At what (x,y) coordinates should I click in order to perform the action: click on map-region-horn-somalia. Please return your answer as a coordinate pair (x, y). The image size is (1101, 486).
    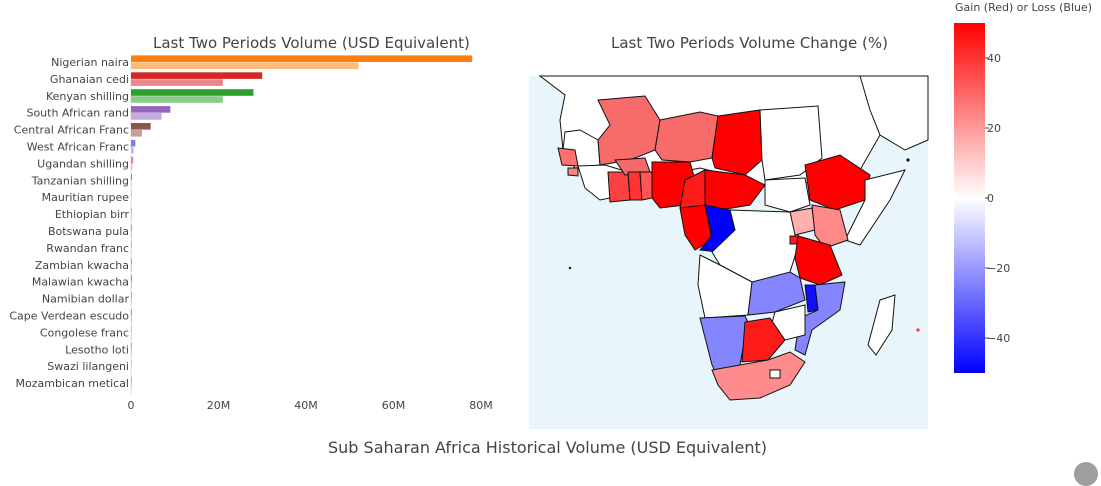
    Looking at the image, I should click on (875, 207).